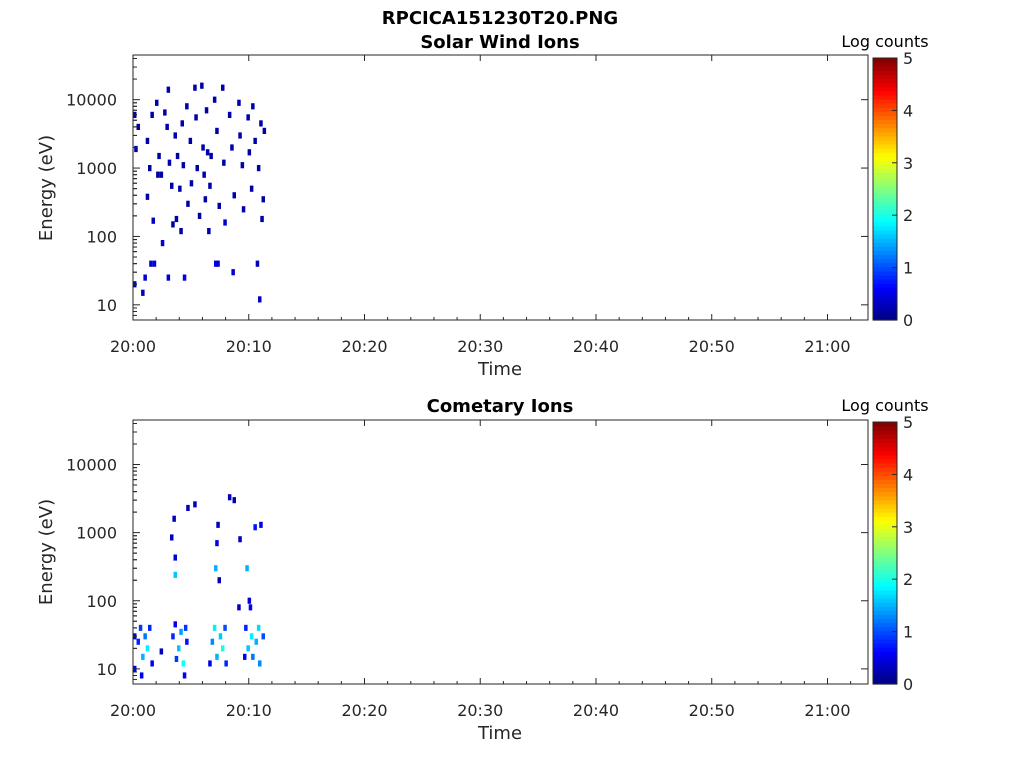 The image size is (1024, 768). What do you see at coordinates (499, 42) in the screenshot?
I see `panel-title: Solar Wind Ions` at bounding box center [499, 42].